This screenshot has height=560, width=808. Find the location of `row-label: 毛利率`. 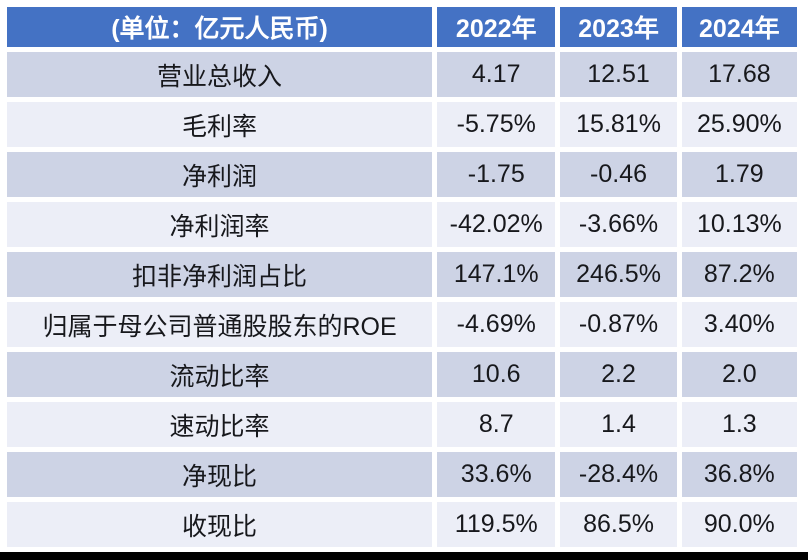

row-label: 毛利率 is located at coordinates (220, 124).